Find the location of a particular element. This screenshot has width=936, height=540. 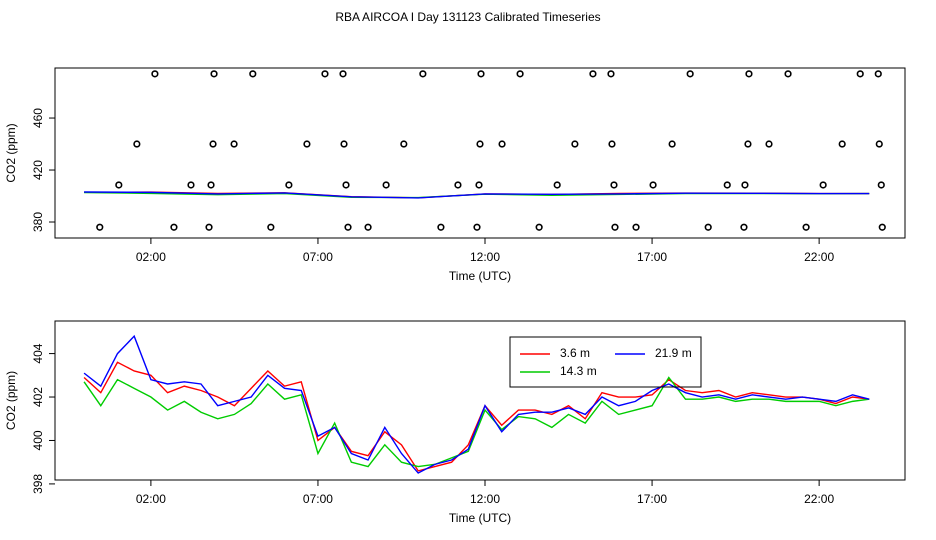

legend-frame is located at coordinates (605, 362).